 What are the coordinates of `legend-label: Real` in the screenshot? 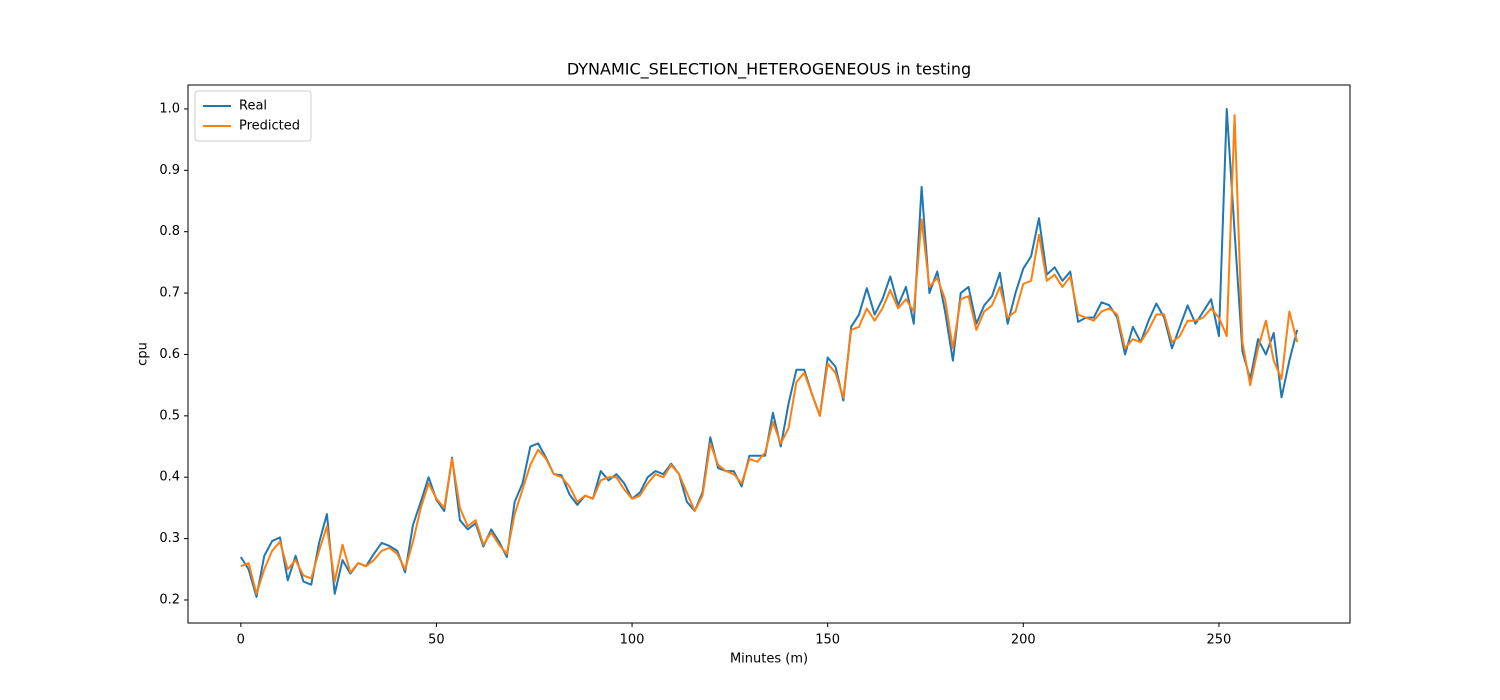 It's located at (253, 106).